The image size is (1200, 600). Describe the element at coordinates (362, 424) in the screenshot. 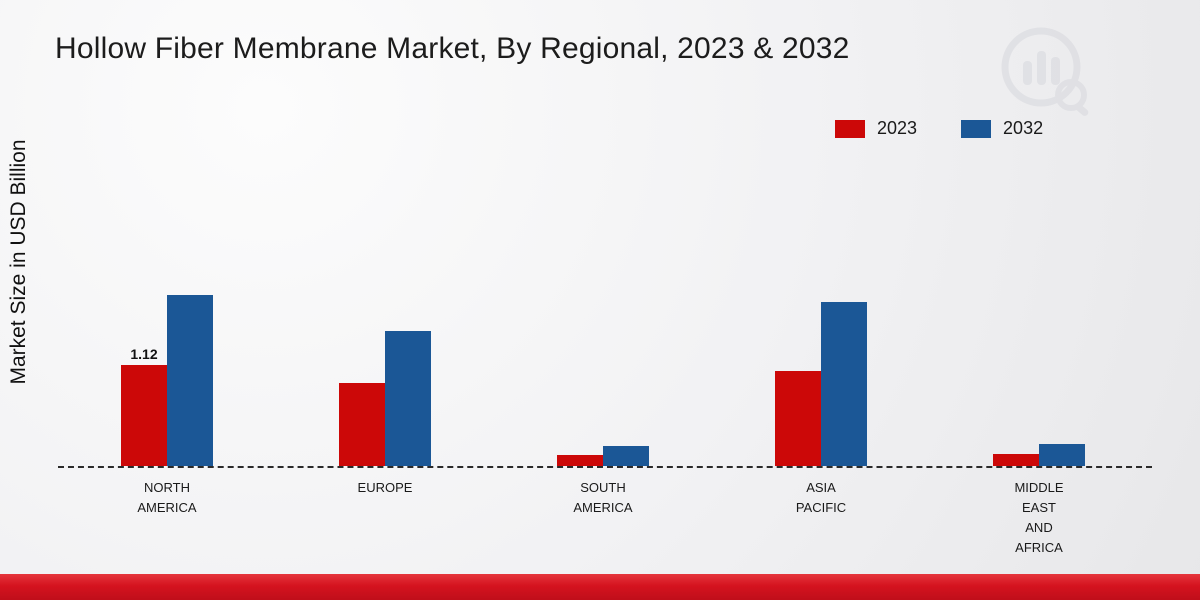

I see `bar-2023-europe` at that location.